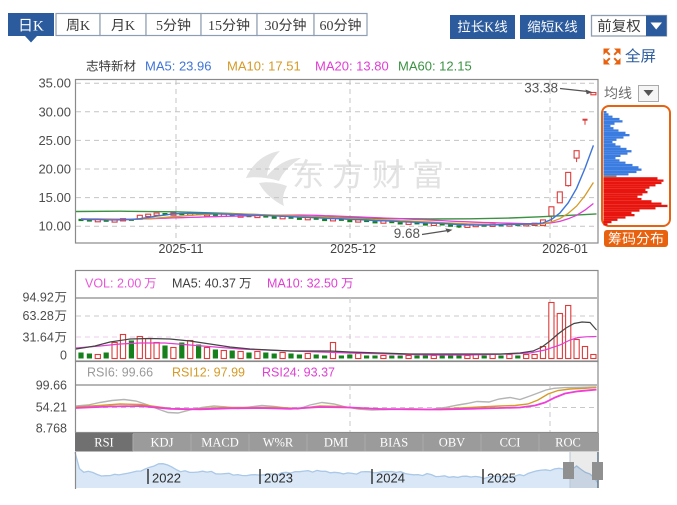 The width and height of the screenshot is (677, 505). Describe the element at coordinates (278, 478) in the screenshot. I see `svg-text: 2023` at that location.